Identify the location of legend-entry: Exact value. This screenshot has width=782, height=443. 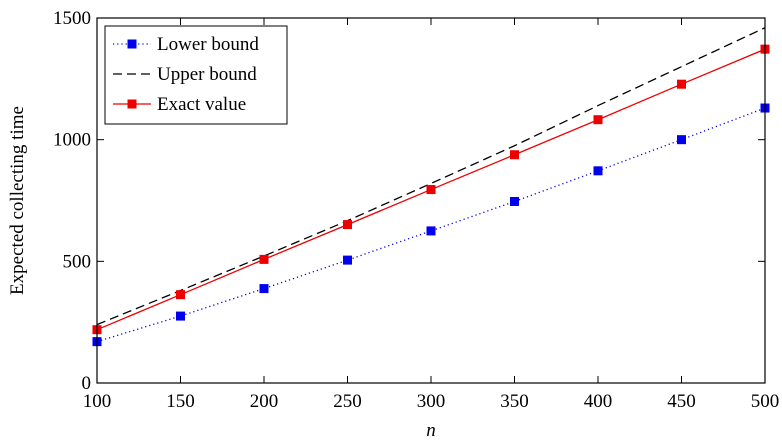
(179, 104).